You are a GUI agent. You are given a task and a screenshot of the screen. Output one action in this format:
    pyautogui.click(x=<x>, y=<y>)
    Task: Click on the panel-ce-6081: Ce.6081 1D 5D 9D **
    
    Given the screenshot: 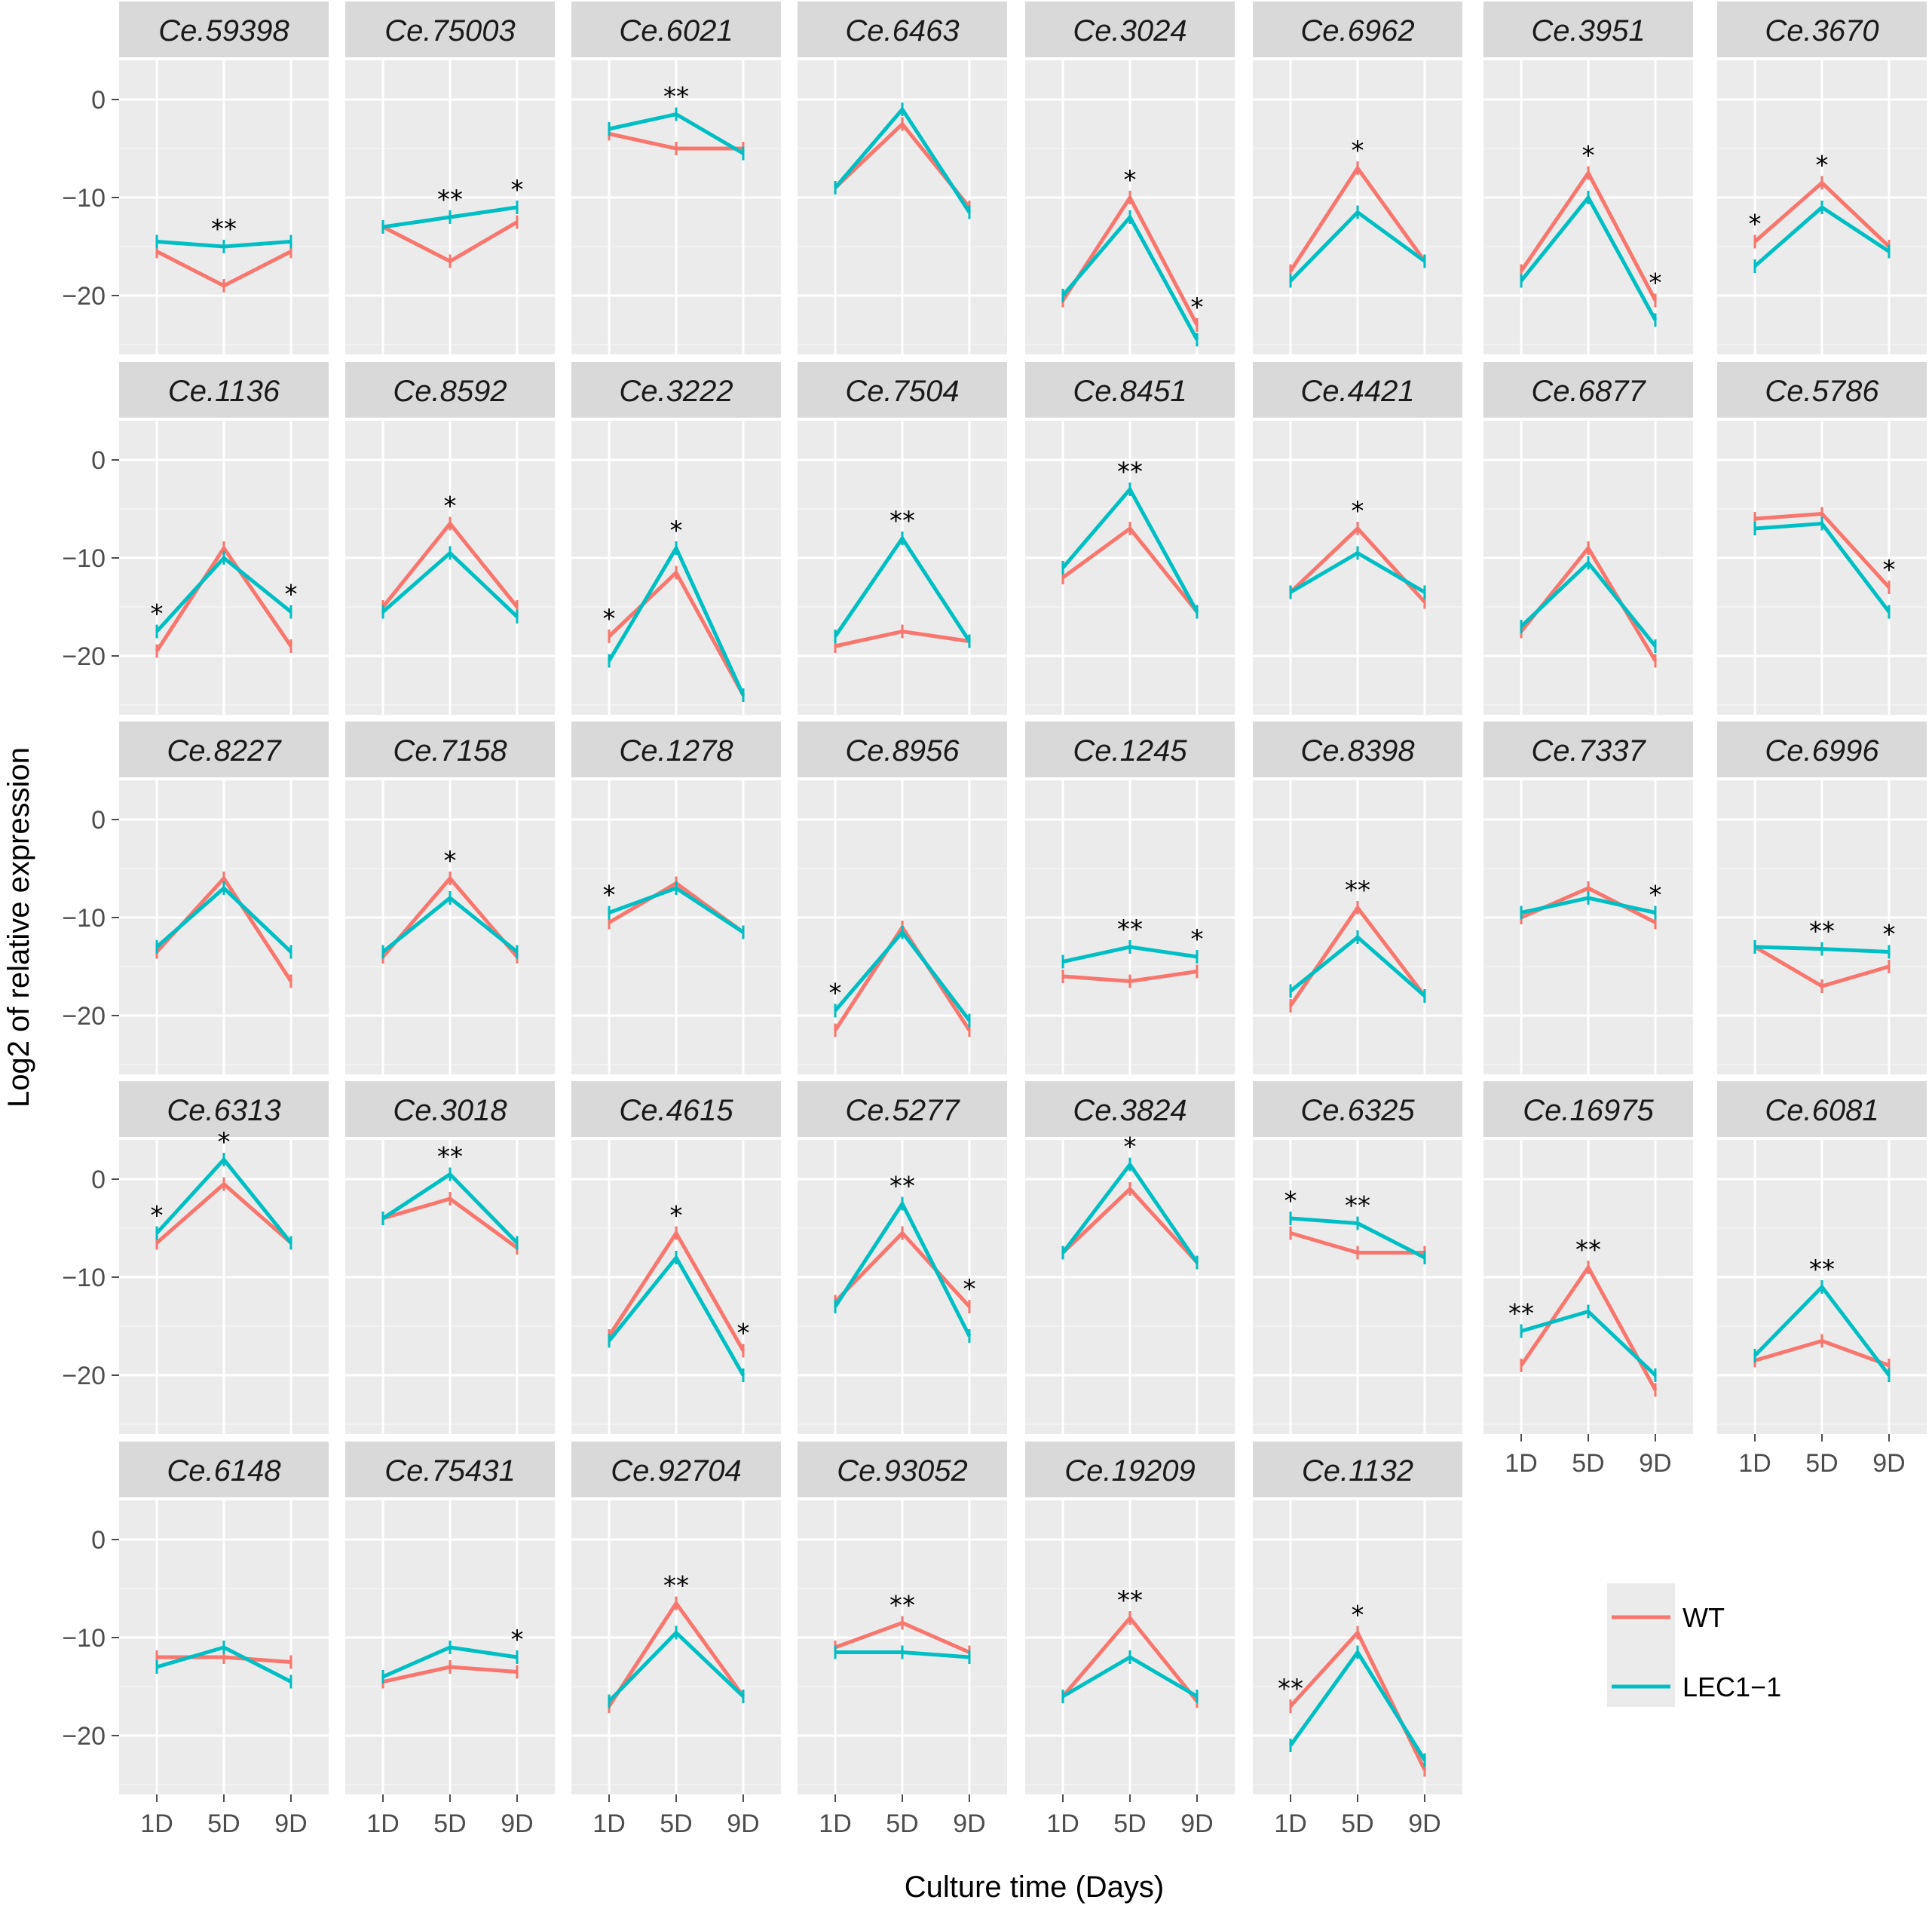 What is the action you would take?
    pyautogui.click(x=1822, y=1279)
    